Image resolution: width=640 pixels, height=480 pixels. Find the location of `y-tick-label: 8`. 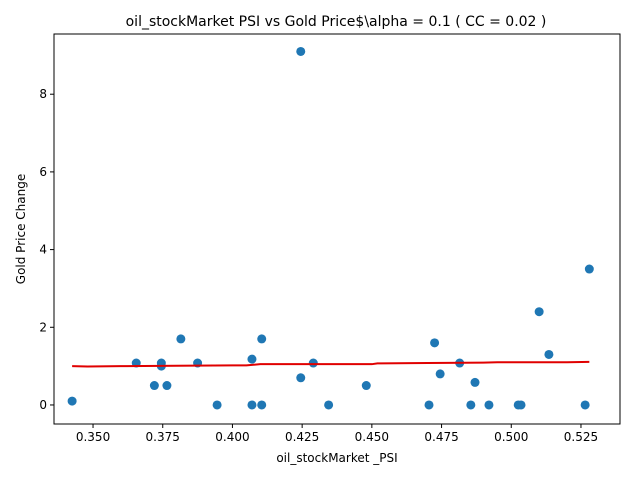

y-tick-label: 8 is located at coordinates (43, 94).